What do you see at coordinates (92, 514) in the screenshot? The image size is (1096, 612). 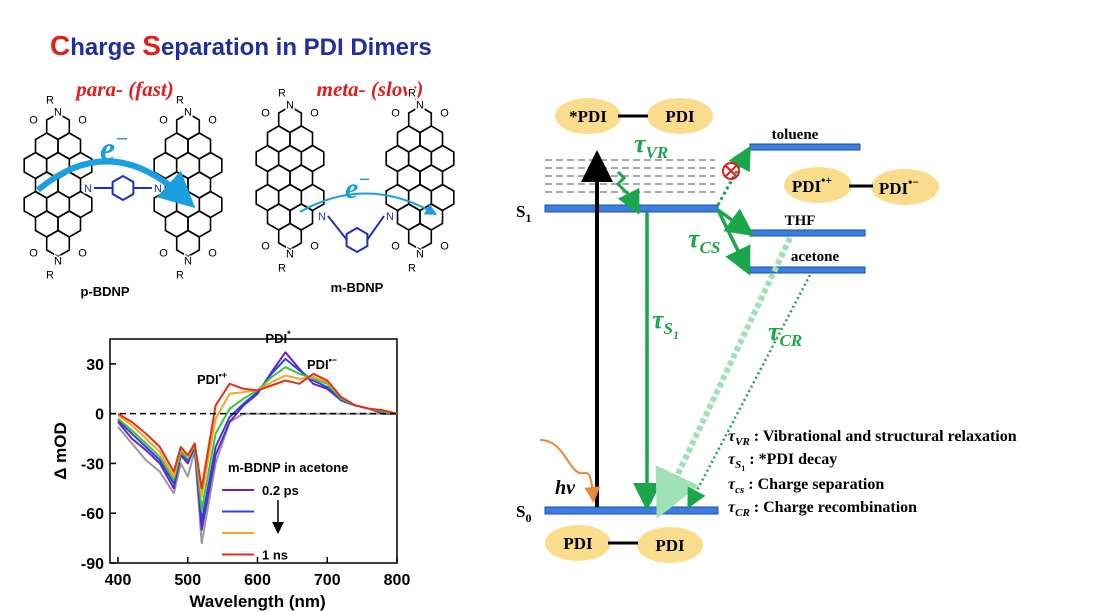 I see `y-tick-label: -60` at bounding box center [92, 514].